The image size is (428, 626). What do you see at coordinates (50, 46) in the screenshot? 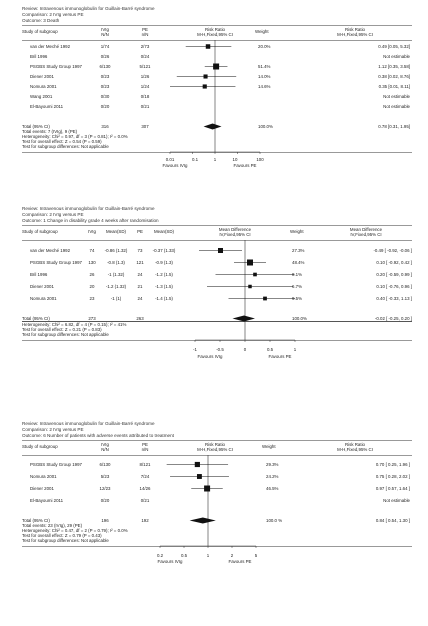
I see `study-name: van der Meché 1992` at bounding box center [50, 46].